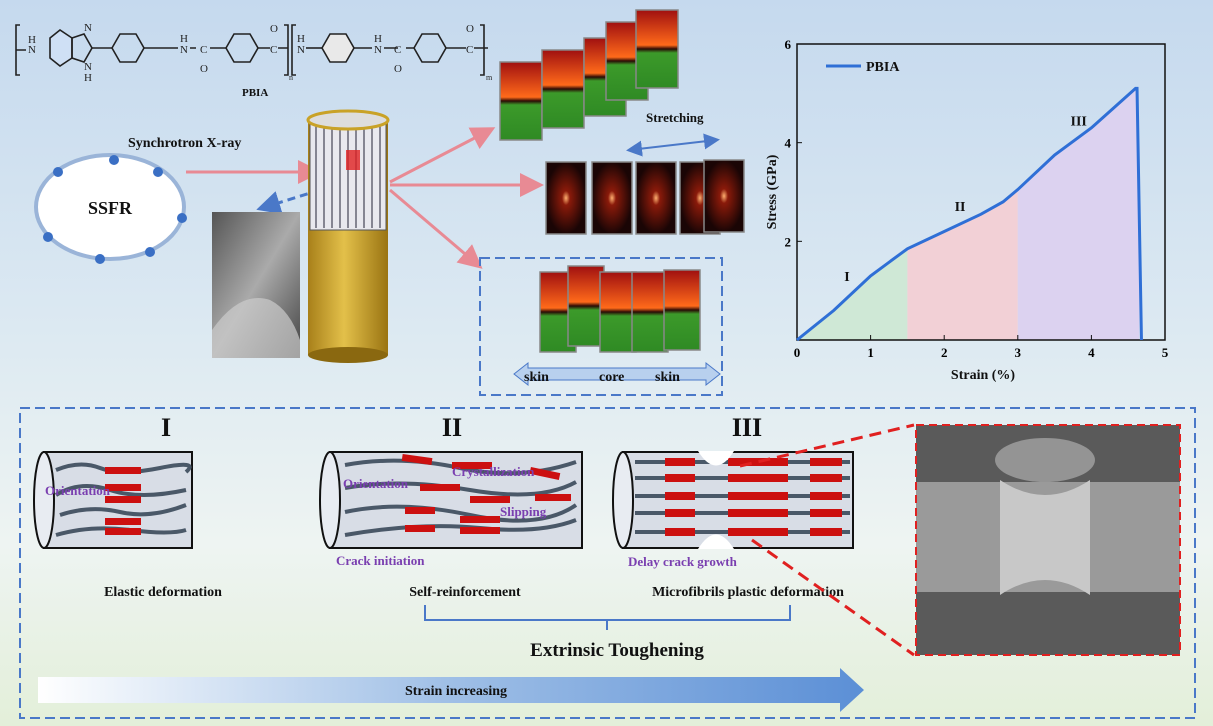 The image size is (1213, 726). I want to click on profile-label-skin-left: skin, so click(536, 377).